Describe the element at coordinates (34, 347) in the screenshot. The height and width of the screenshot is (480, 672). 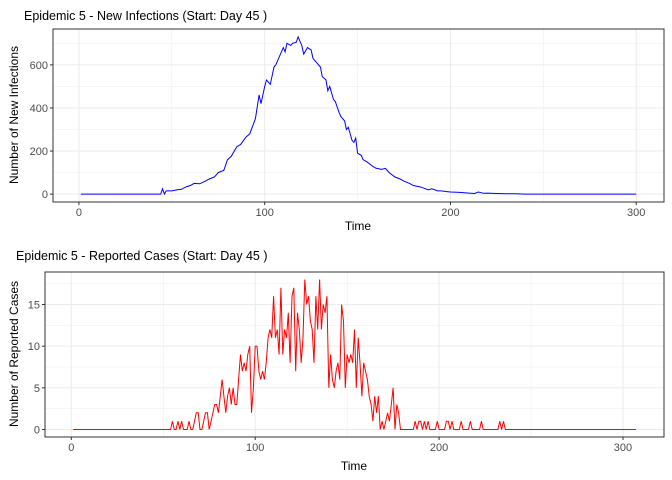
I see `y-tick-label: 10` at that location.